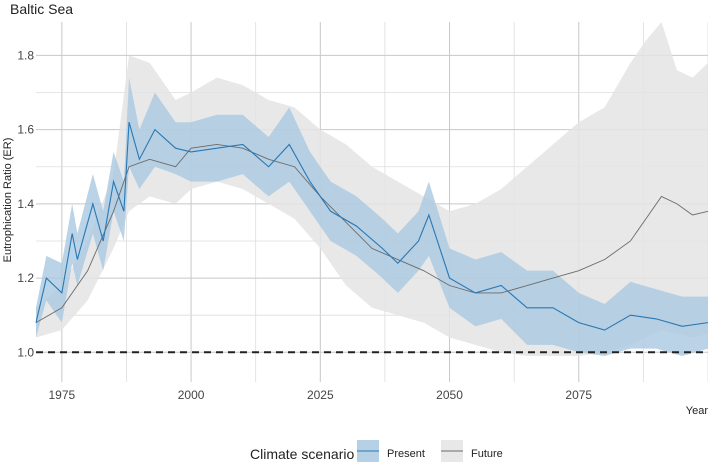 Image resolution: width=708 pixels, height=472 pixels. Describe the element at coordinates (449, 395) in the screenshot. I see `x-tick-label: 2050` at that location.